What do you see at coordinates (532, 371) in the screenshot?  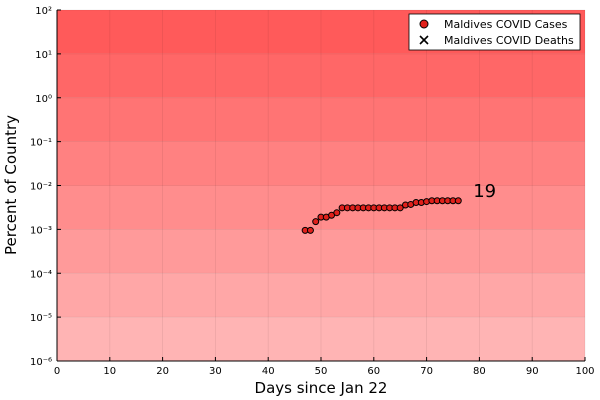 I see `x-tick-label: 90` at bounding box center [532, 371].